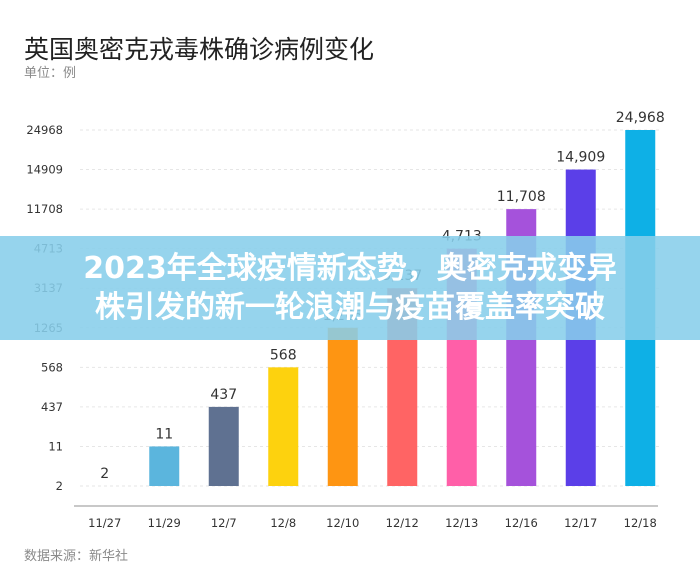 The width and height of the screenshot is (700, 576). I want to click on y-tick-label: 14909, so click(44, 170).